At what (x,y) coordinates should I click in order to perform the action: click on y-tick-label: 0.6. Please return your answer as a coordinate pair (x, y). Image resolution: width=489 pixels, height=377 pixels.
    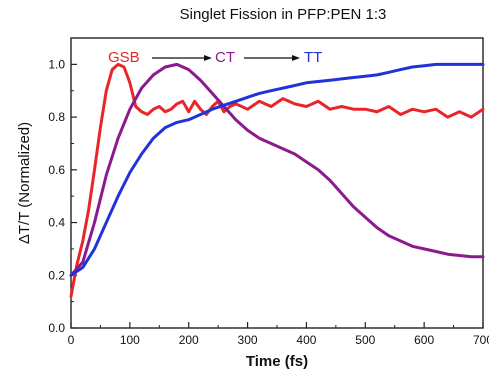
    Looking at the image, I should click on (56, 170).